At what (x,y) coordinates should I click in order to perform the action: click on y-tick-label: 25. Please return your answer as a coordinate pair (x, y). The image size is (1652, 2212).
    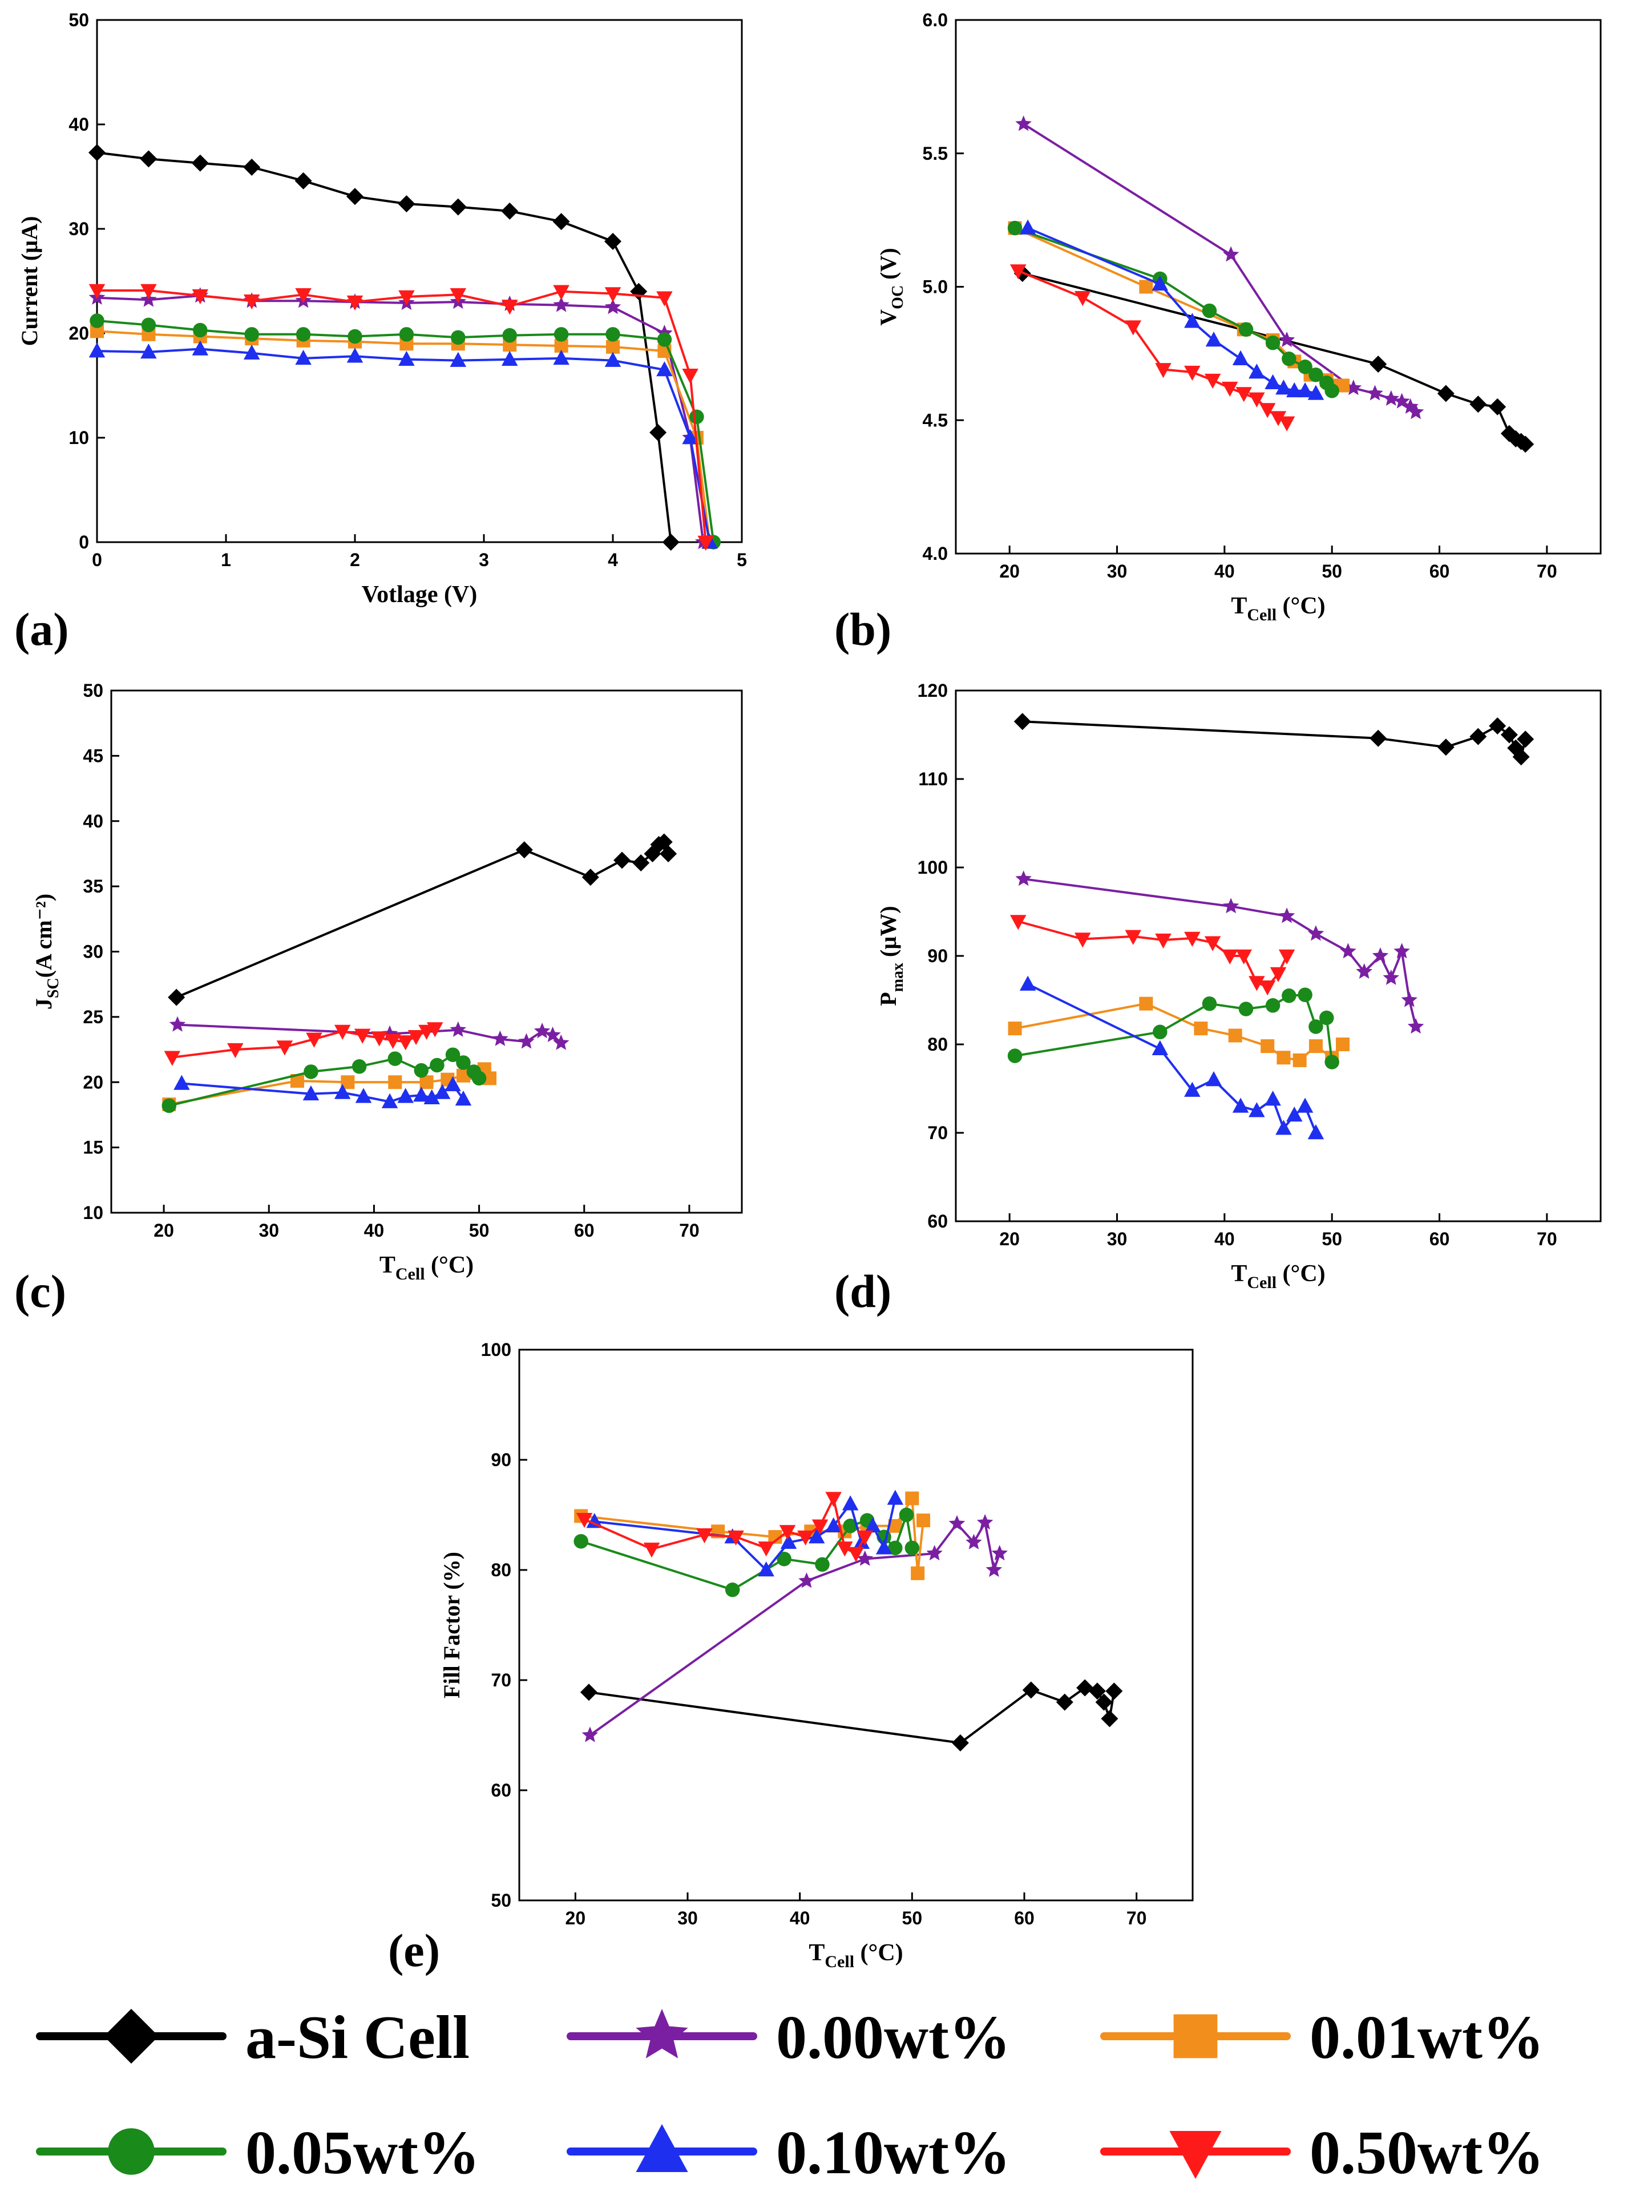
    Looking at the image, I should click on (93, 1017).